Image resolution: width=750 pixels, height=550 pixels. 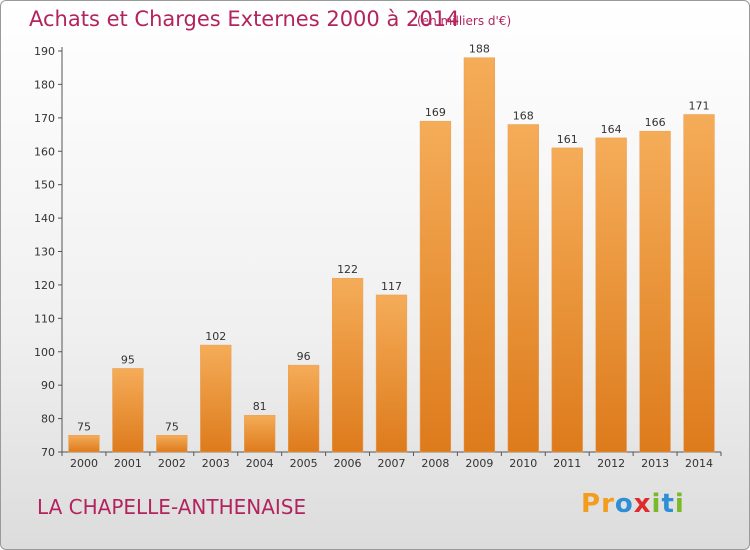 What do you see at coordinates (304, 463) in the screenshot?
I see `x-tick-label: 2005` at bounding box center [304, 463].